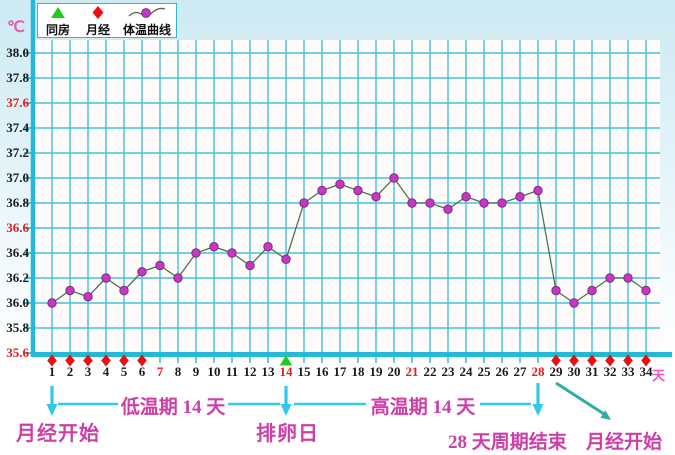 The image size is (675, 455). I want to click on legend-item-temperature-curve: 体温曲线, so click(147, 20).